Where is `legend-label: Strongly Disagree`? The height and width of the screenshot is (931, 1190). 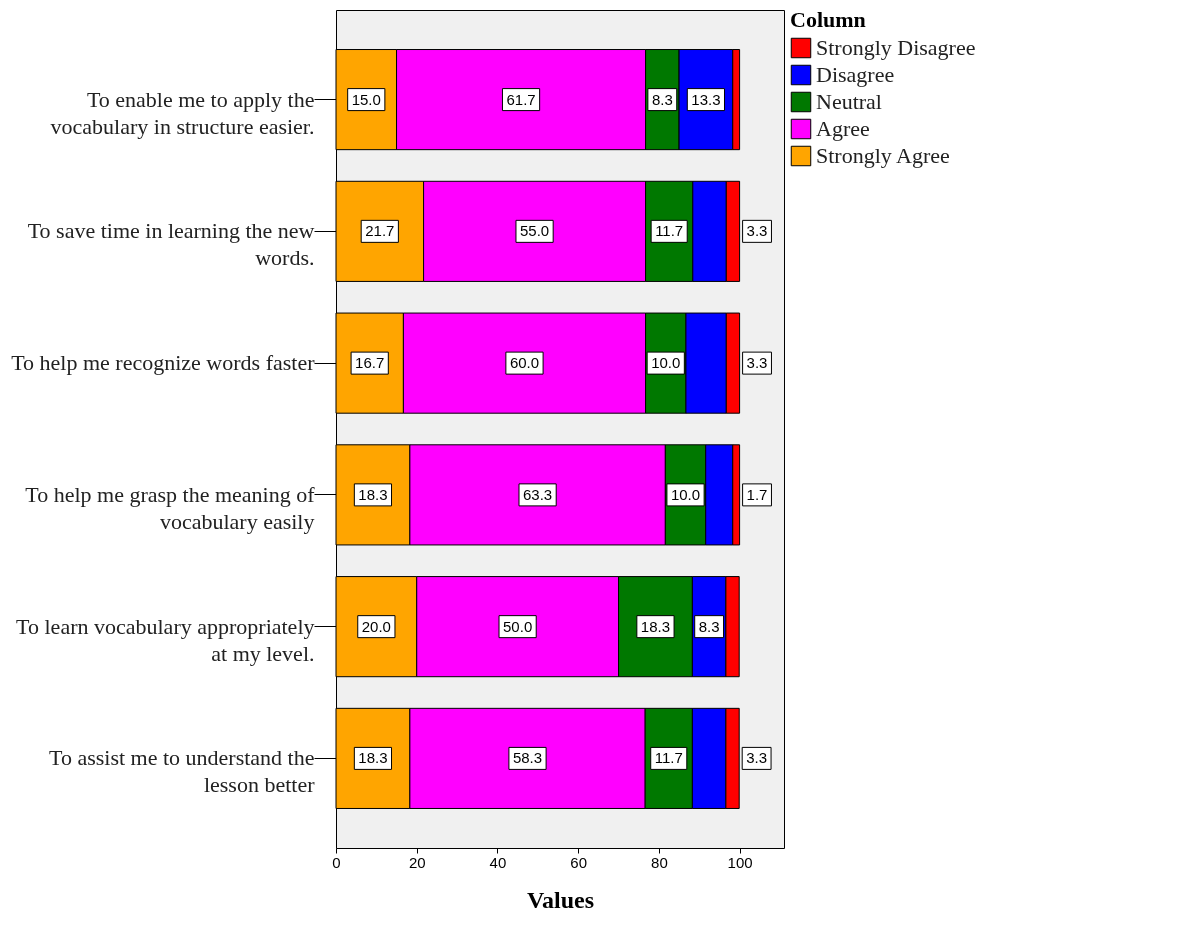 legend-label: Strongly Disagree is located at coordinates (896, 47).